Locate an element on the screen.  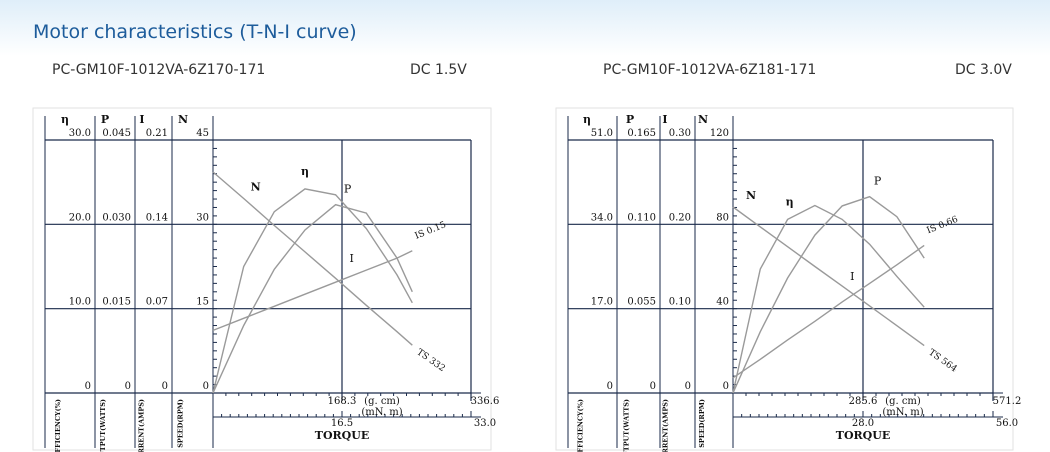
y-tick-label: 30 is located at coordinates (202, 217).